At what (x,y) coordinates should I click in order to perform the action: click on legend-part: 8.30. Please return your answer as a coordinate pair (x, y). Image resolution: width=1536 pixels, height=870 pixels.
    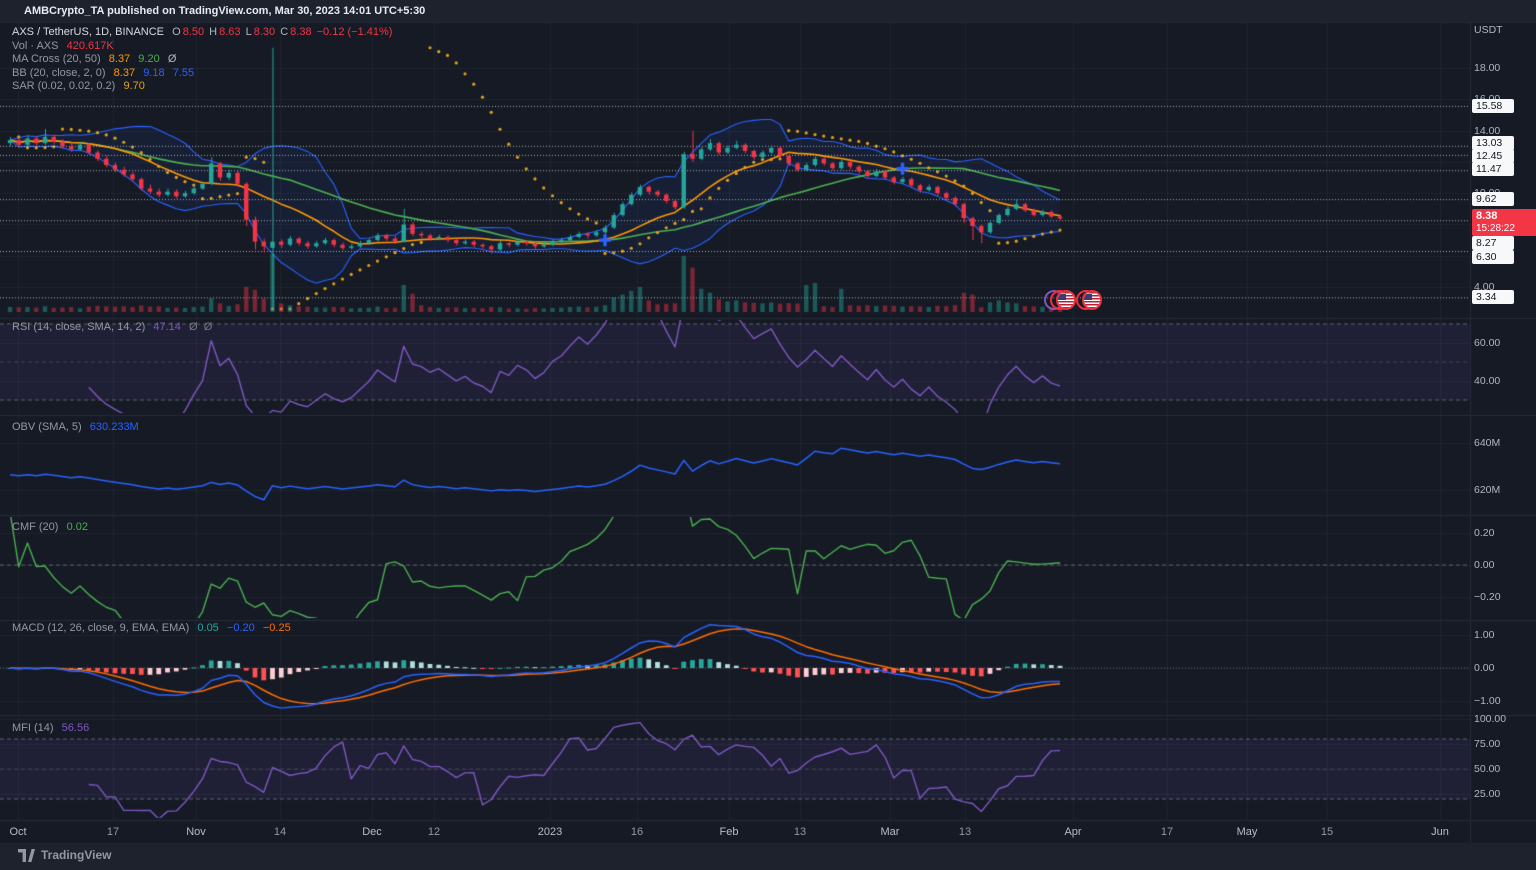
    Looking at the image, I should click on (264, 32).